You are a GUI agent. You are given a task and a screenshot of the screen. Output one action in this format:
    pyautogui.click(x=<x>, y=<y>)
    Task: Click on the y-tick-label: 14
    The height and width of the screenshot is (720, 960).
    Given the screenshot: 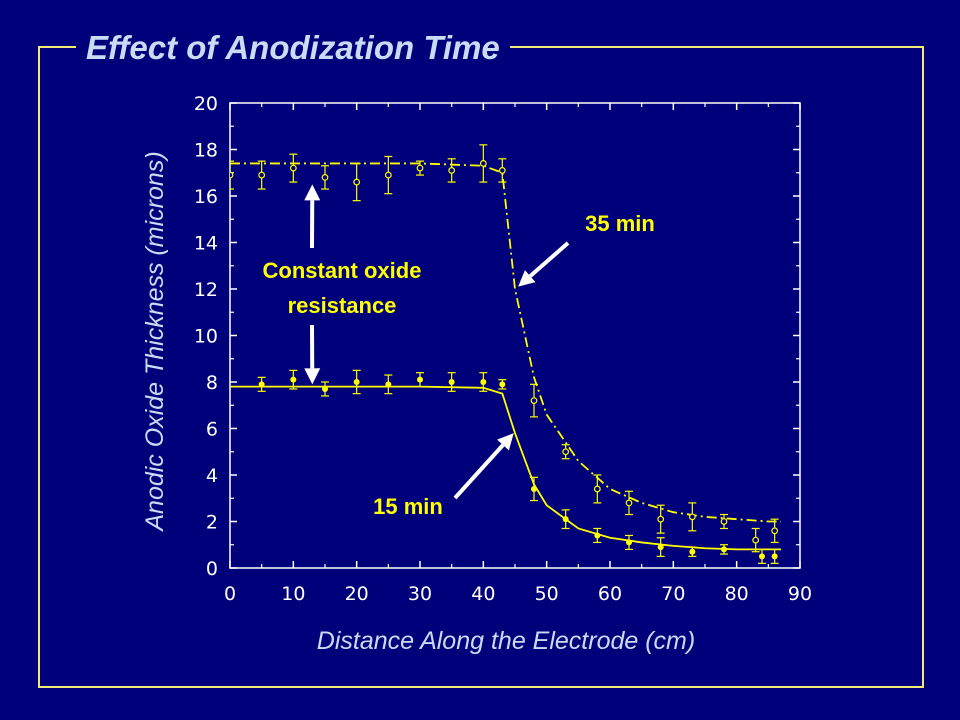 What is the action you would take?
    pyautogui.click(x=206, y=244)
    